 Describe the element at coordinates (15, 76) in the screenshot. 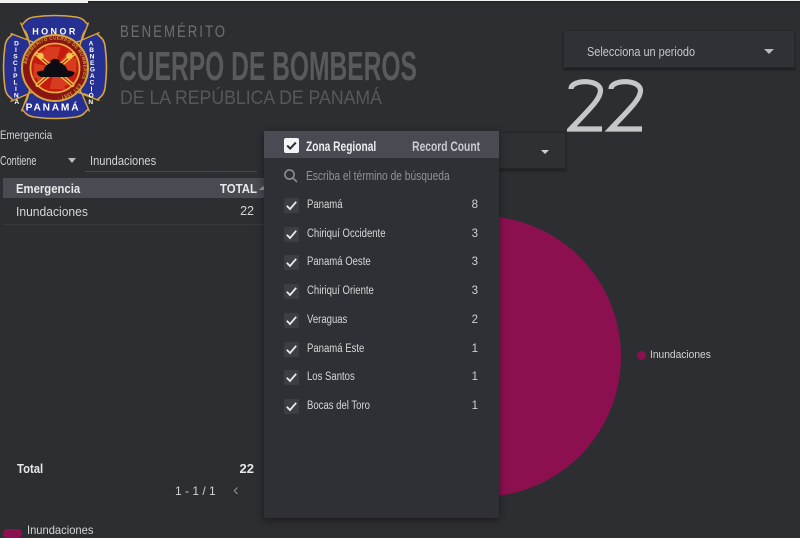

I see `svg-text: P` at that location.